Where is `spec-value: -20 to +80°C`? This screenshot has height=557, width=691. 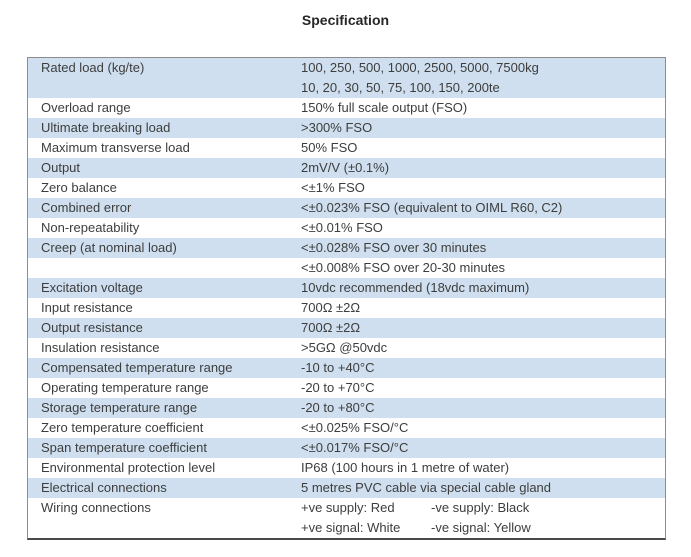 spec-value: -20 to +80°C is located at coordinates (338, 407).